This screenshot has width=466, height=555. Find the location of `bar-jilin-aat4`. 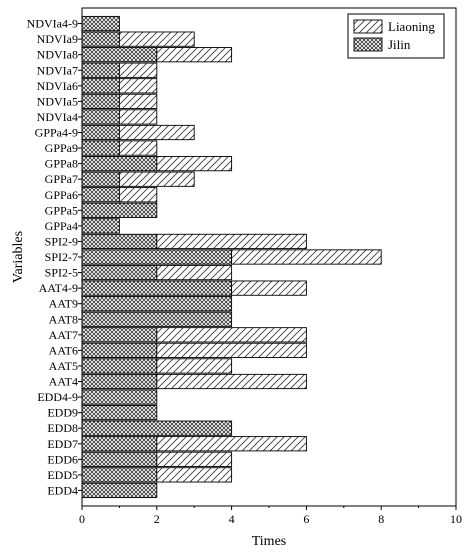

bar-jilin-aat4 is located at coordinates (119, 381).